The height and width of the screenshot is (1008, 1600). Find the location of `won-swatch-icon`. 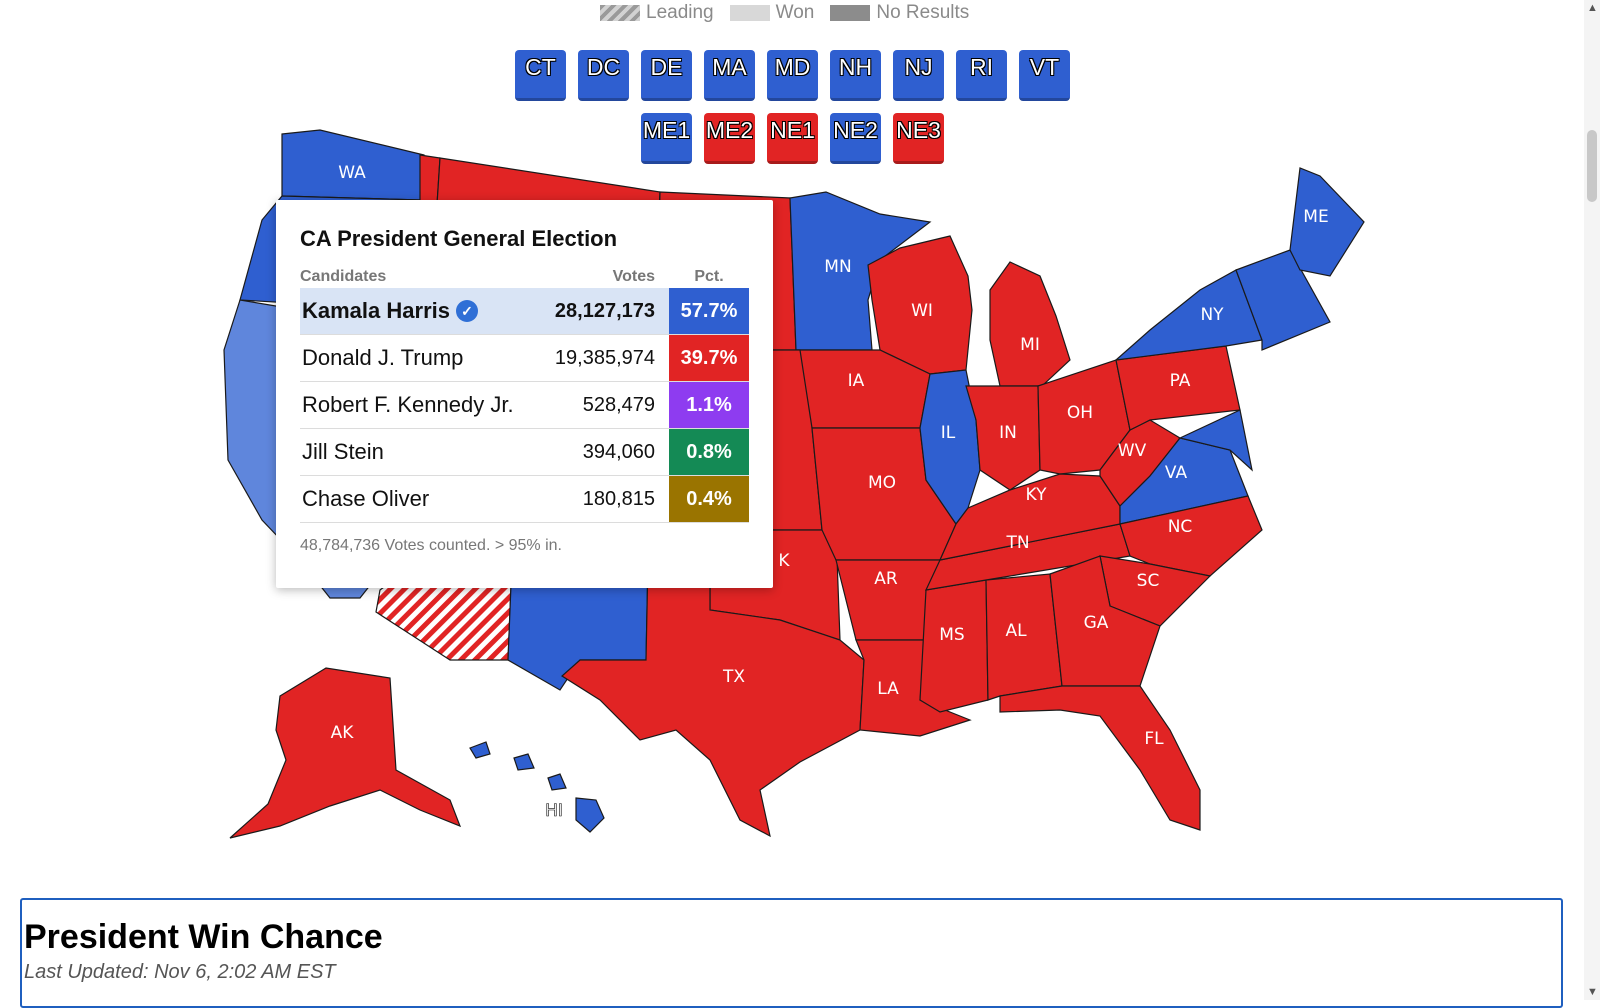

won-swatch-icon is located at coordinates (749, 13).